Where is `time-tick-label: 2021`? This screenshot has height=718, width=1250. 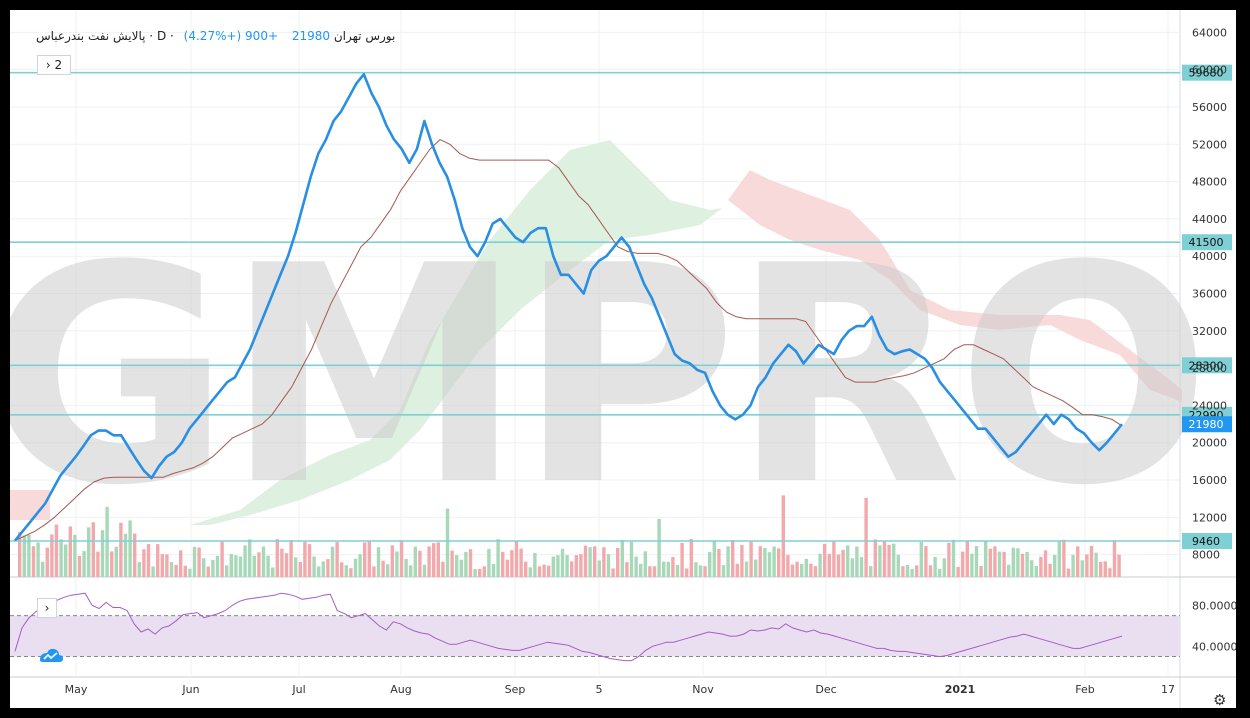 time-tick-label: 2021 is located at coordinates (960, 689).